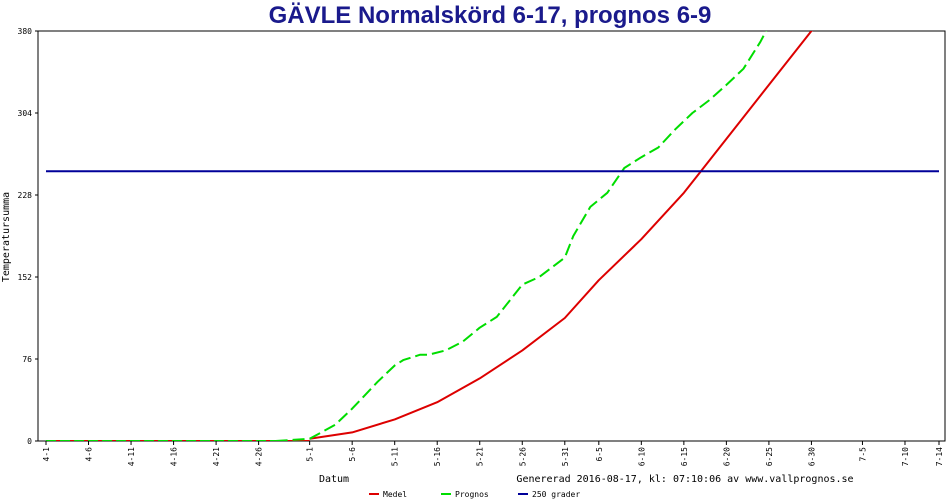 This screenshot has height=500, width=950. Describe the element at coordinates (395, 494) in the screenshot. I see `legend-medel-label: Medel` at that location.